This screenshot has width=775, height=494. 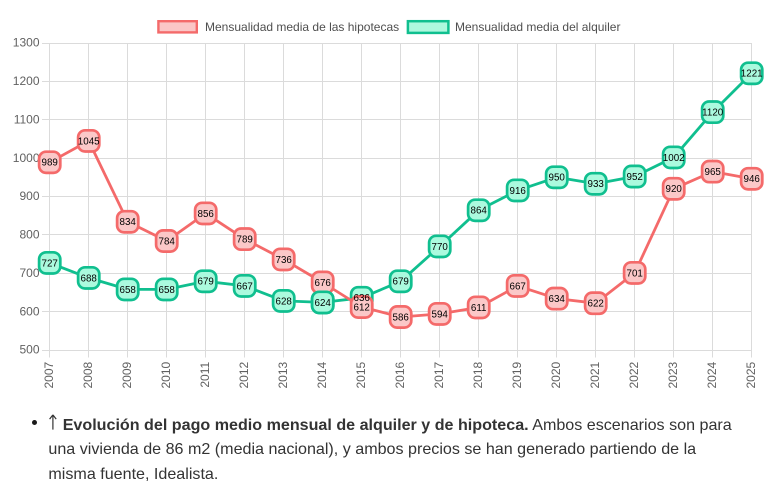 I want to click on svg-text: 736, so click(x=284, y=260).